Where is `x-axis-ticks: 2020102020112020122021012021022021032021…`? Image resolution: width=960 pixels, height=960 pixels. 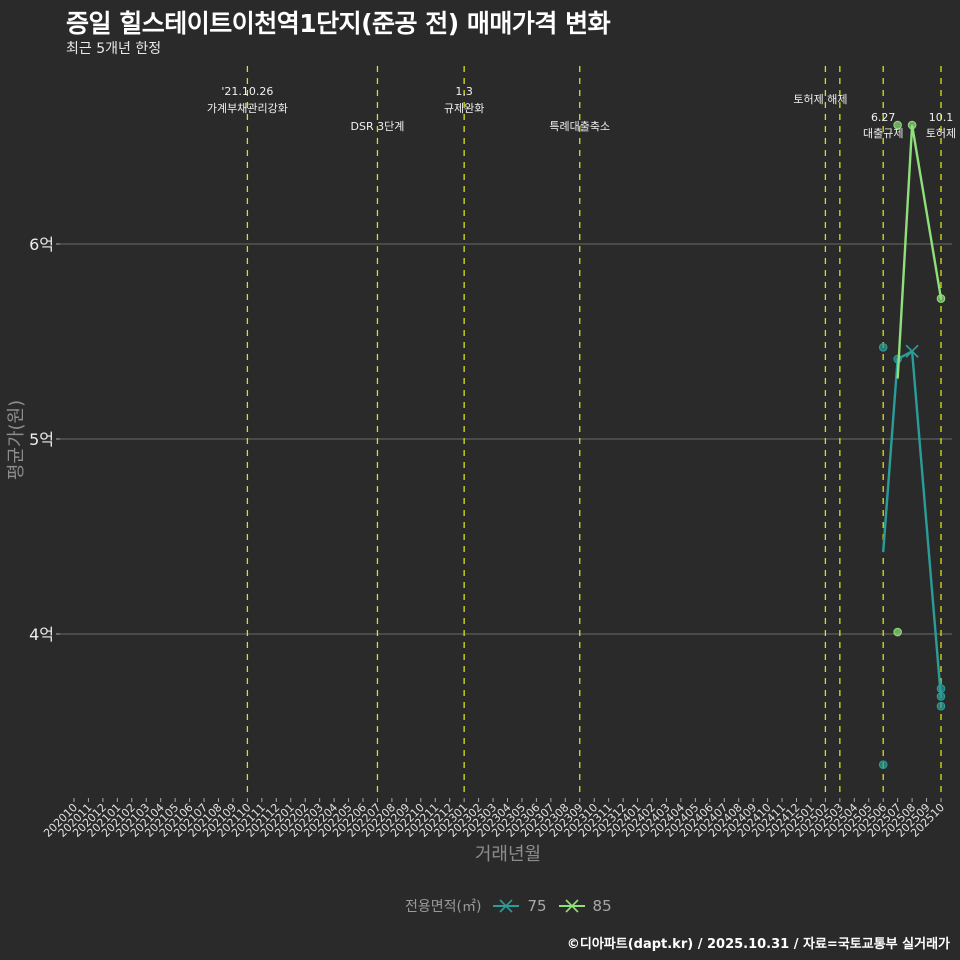
x-axis-ticks: 2020102020112020122021012021022021032021… is located at coordinates (494, 819).